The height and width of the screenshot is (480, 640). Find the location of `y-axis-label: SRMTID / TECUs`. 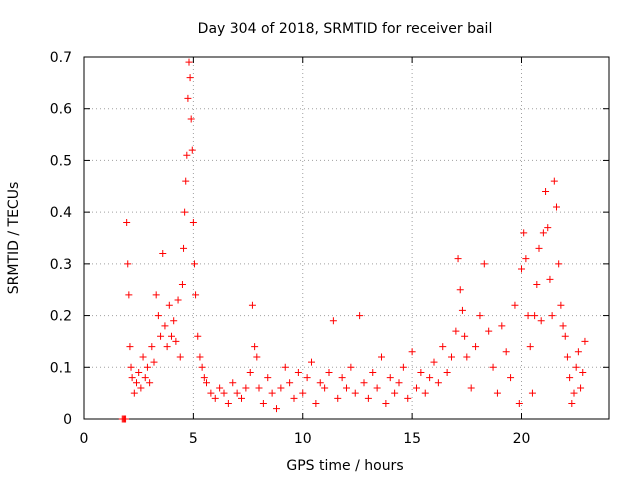

y-axis-label: SRMTID / TECUs is located at coordinates (14, 238).